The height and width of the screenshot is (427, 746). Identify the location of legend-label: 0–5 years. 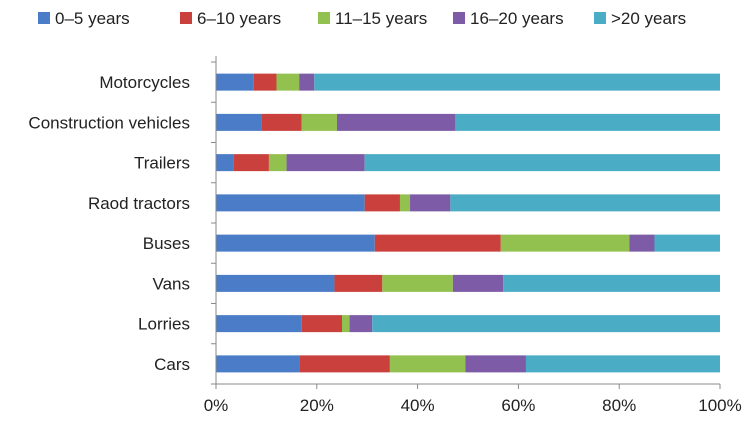
(92, 18).